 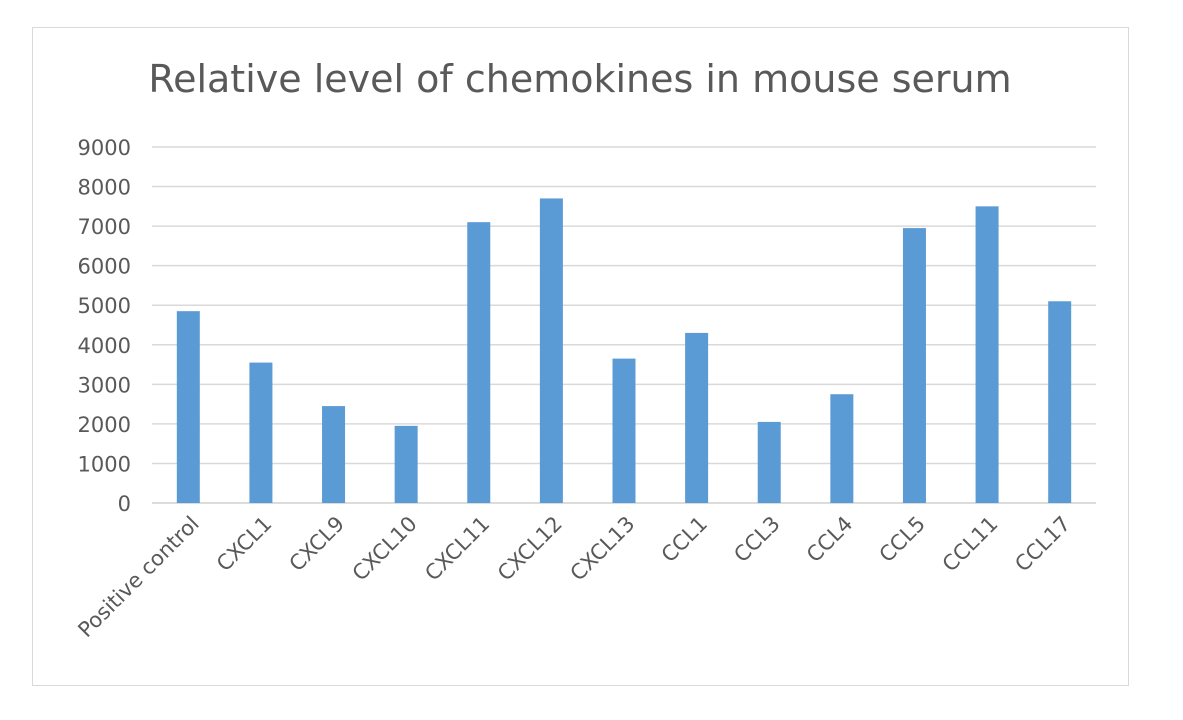 I want to click on y-tick-label: 1000, so click(x=104, y=464).